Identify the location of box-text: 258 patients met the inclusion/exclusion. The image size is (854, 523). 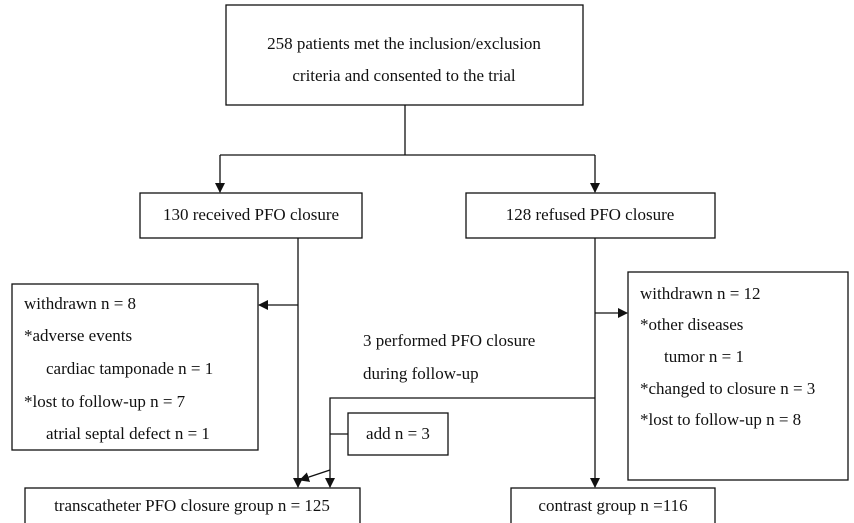
(404, 43).